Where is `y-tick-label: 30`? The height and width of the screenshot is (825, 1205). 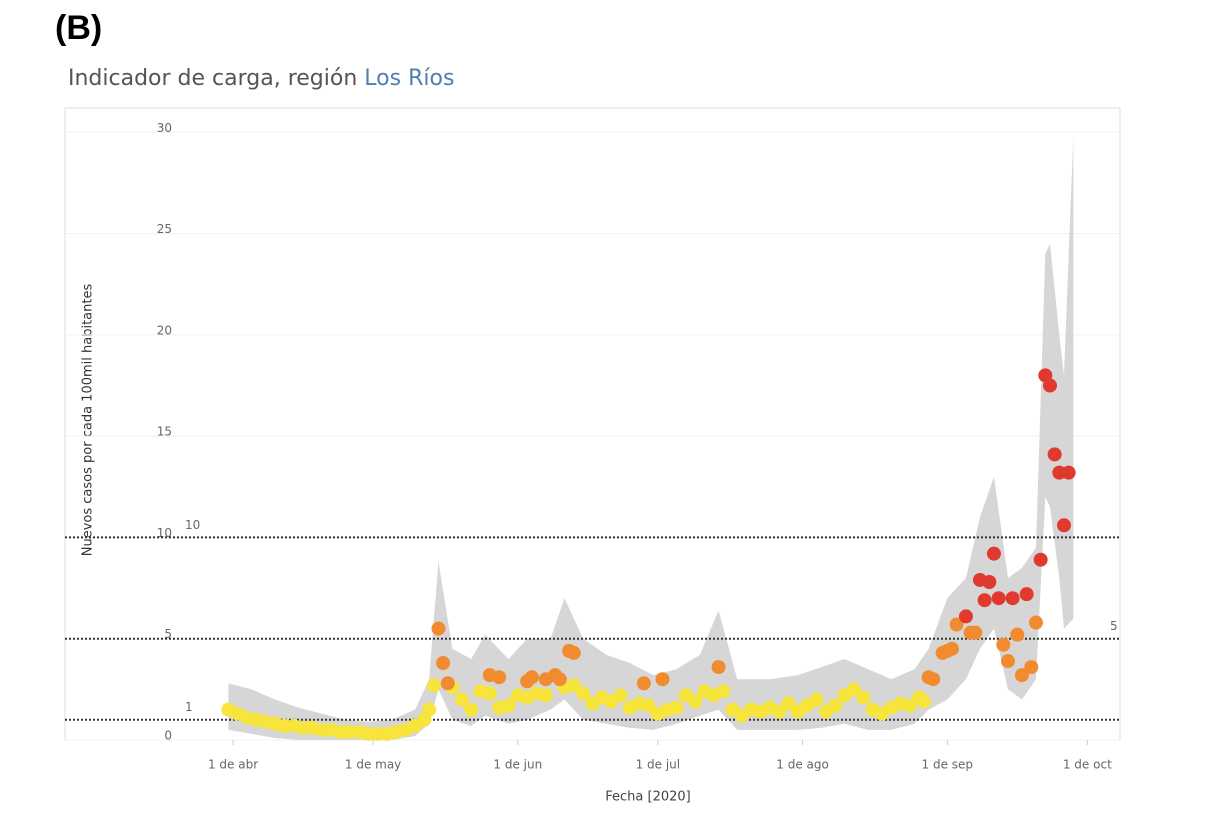
y-tick-label: 30 is located at coordinates (164, 128).